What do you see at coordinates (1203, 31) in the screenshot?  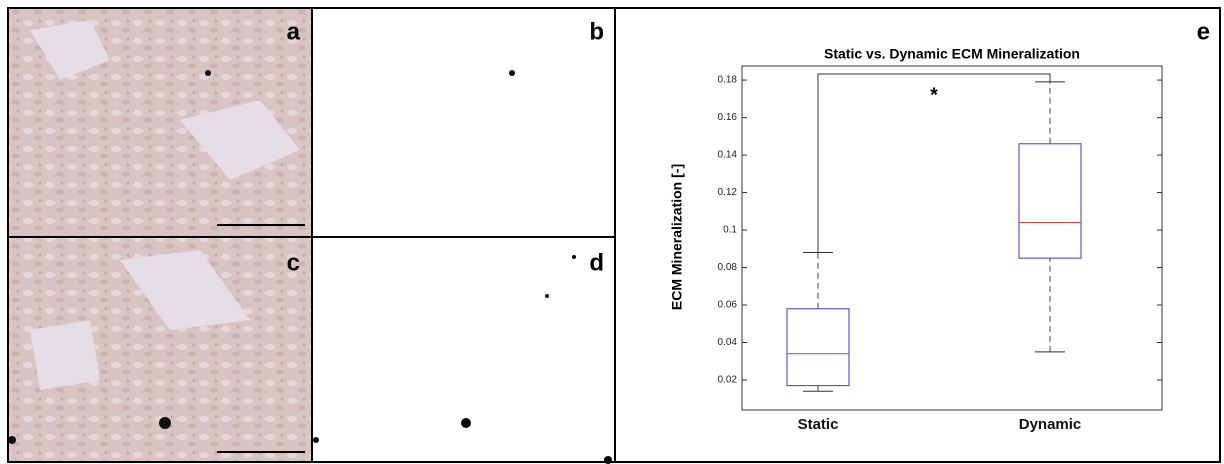 I see `panel-label: e` at bounding box center [1203, 31].